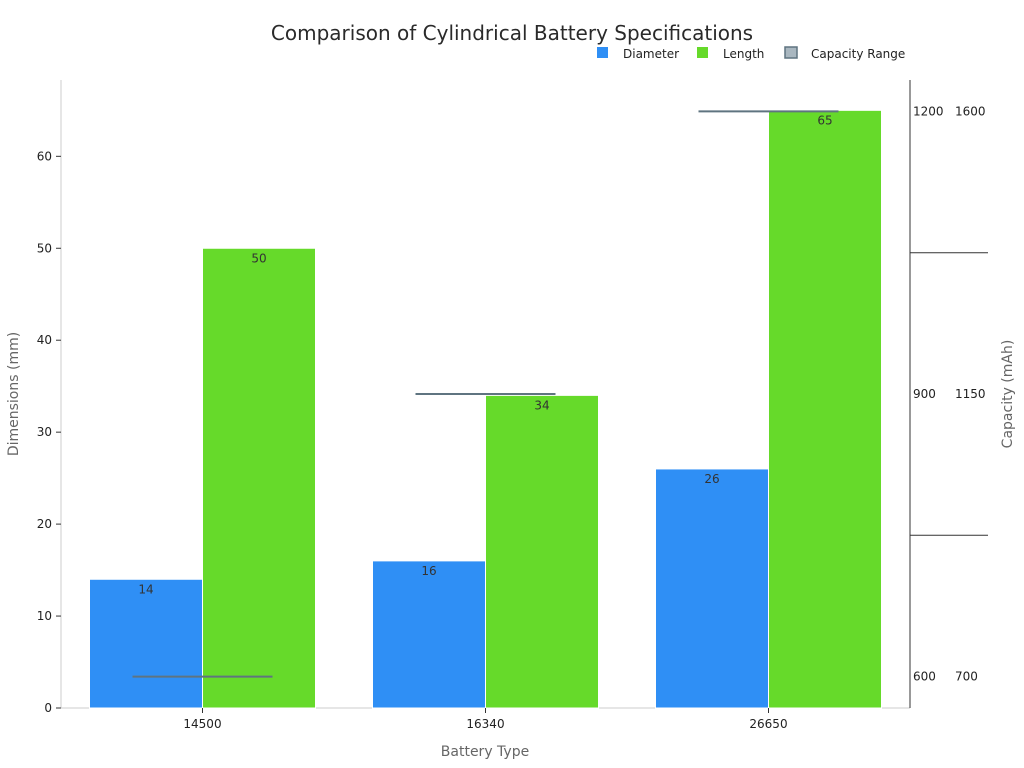 This screenshot has height=768, width=1024. I want to click on bar-label-diameter-26650: 26, so click(711, 479).